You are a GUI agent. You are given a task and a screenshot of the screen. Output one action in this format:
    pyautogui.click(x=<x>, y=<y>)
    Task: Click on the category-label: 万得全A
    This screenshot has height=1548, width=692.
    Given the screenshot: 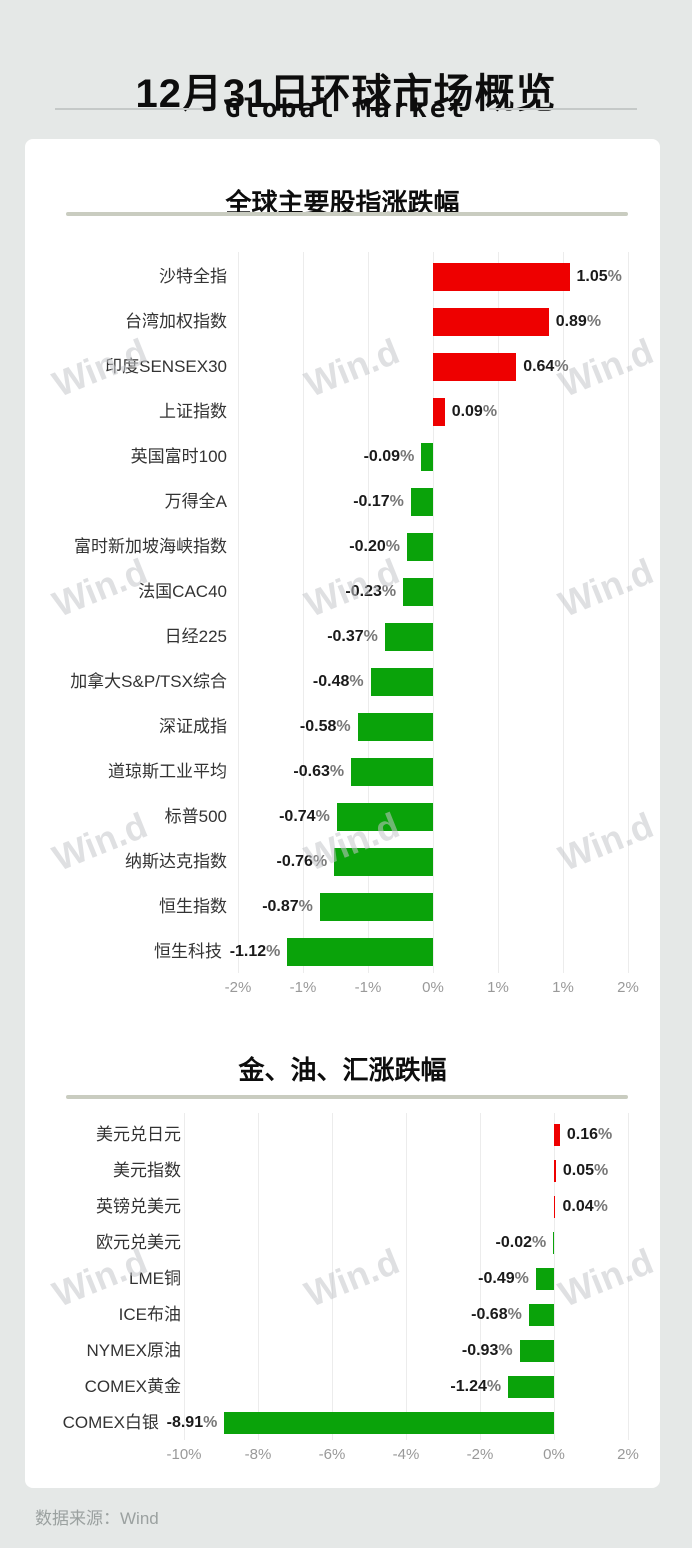 What is the action you would take?
    pyautogui.click(x=195, y=501)
    